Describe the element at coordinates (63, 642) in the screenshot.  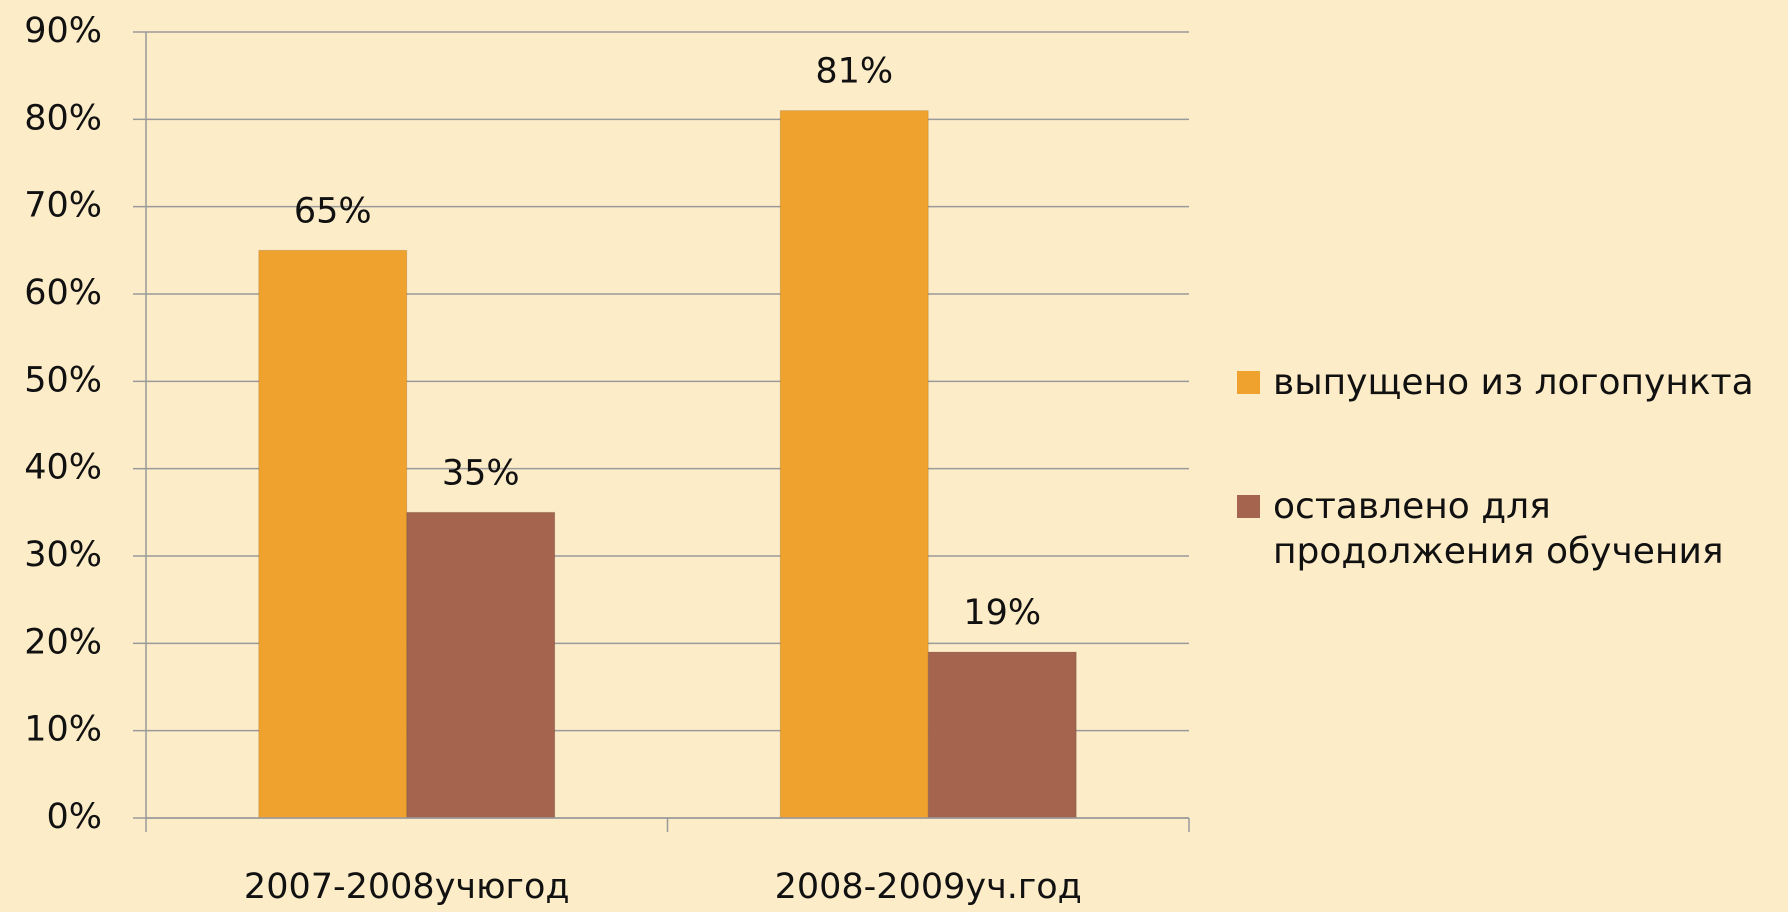
I see `y-tick-label: 20%` at that location.